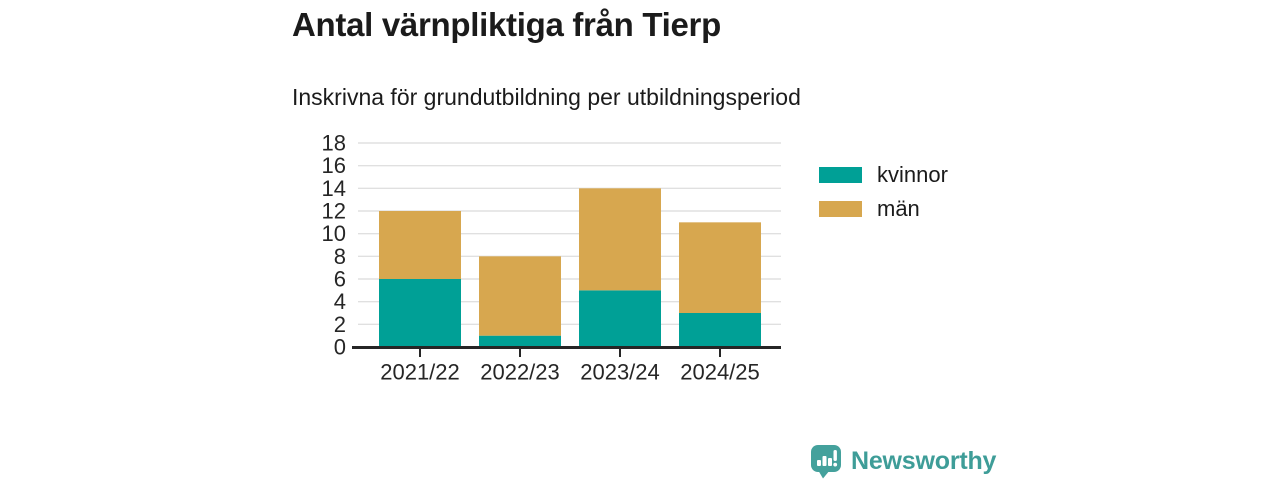  I want to click on newsworthy-wordmark: Newsworthy, so click(924, 461).